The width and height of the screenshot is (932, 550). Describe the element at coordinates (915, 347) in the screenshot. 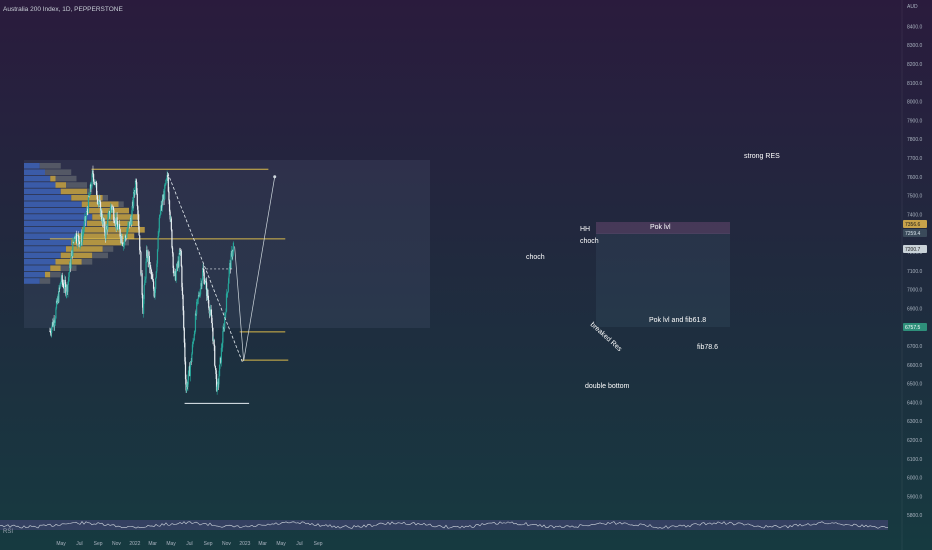

I see `y-tick-label: 6700.0` at that location.